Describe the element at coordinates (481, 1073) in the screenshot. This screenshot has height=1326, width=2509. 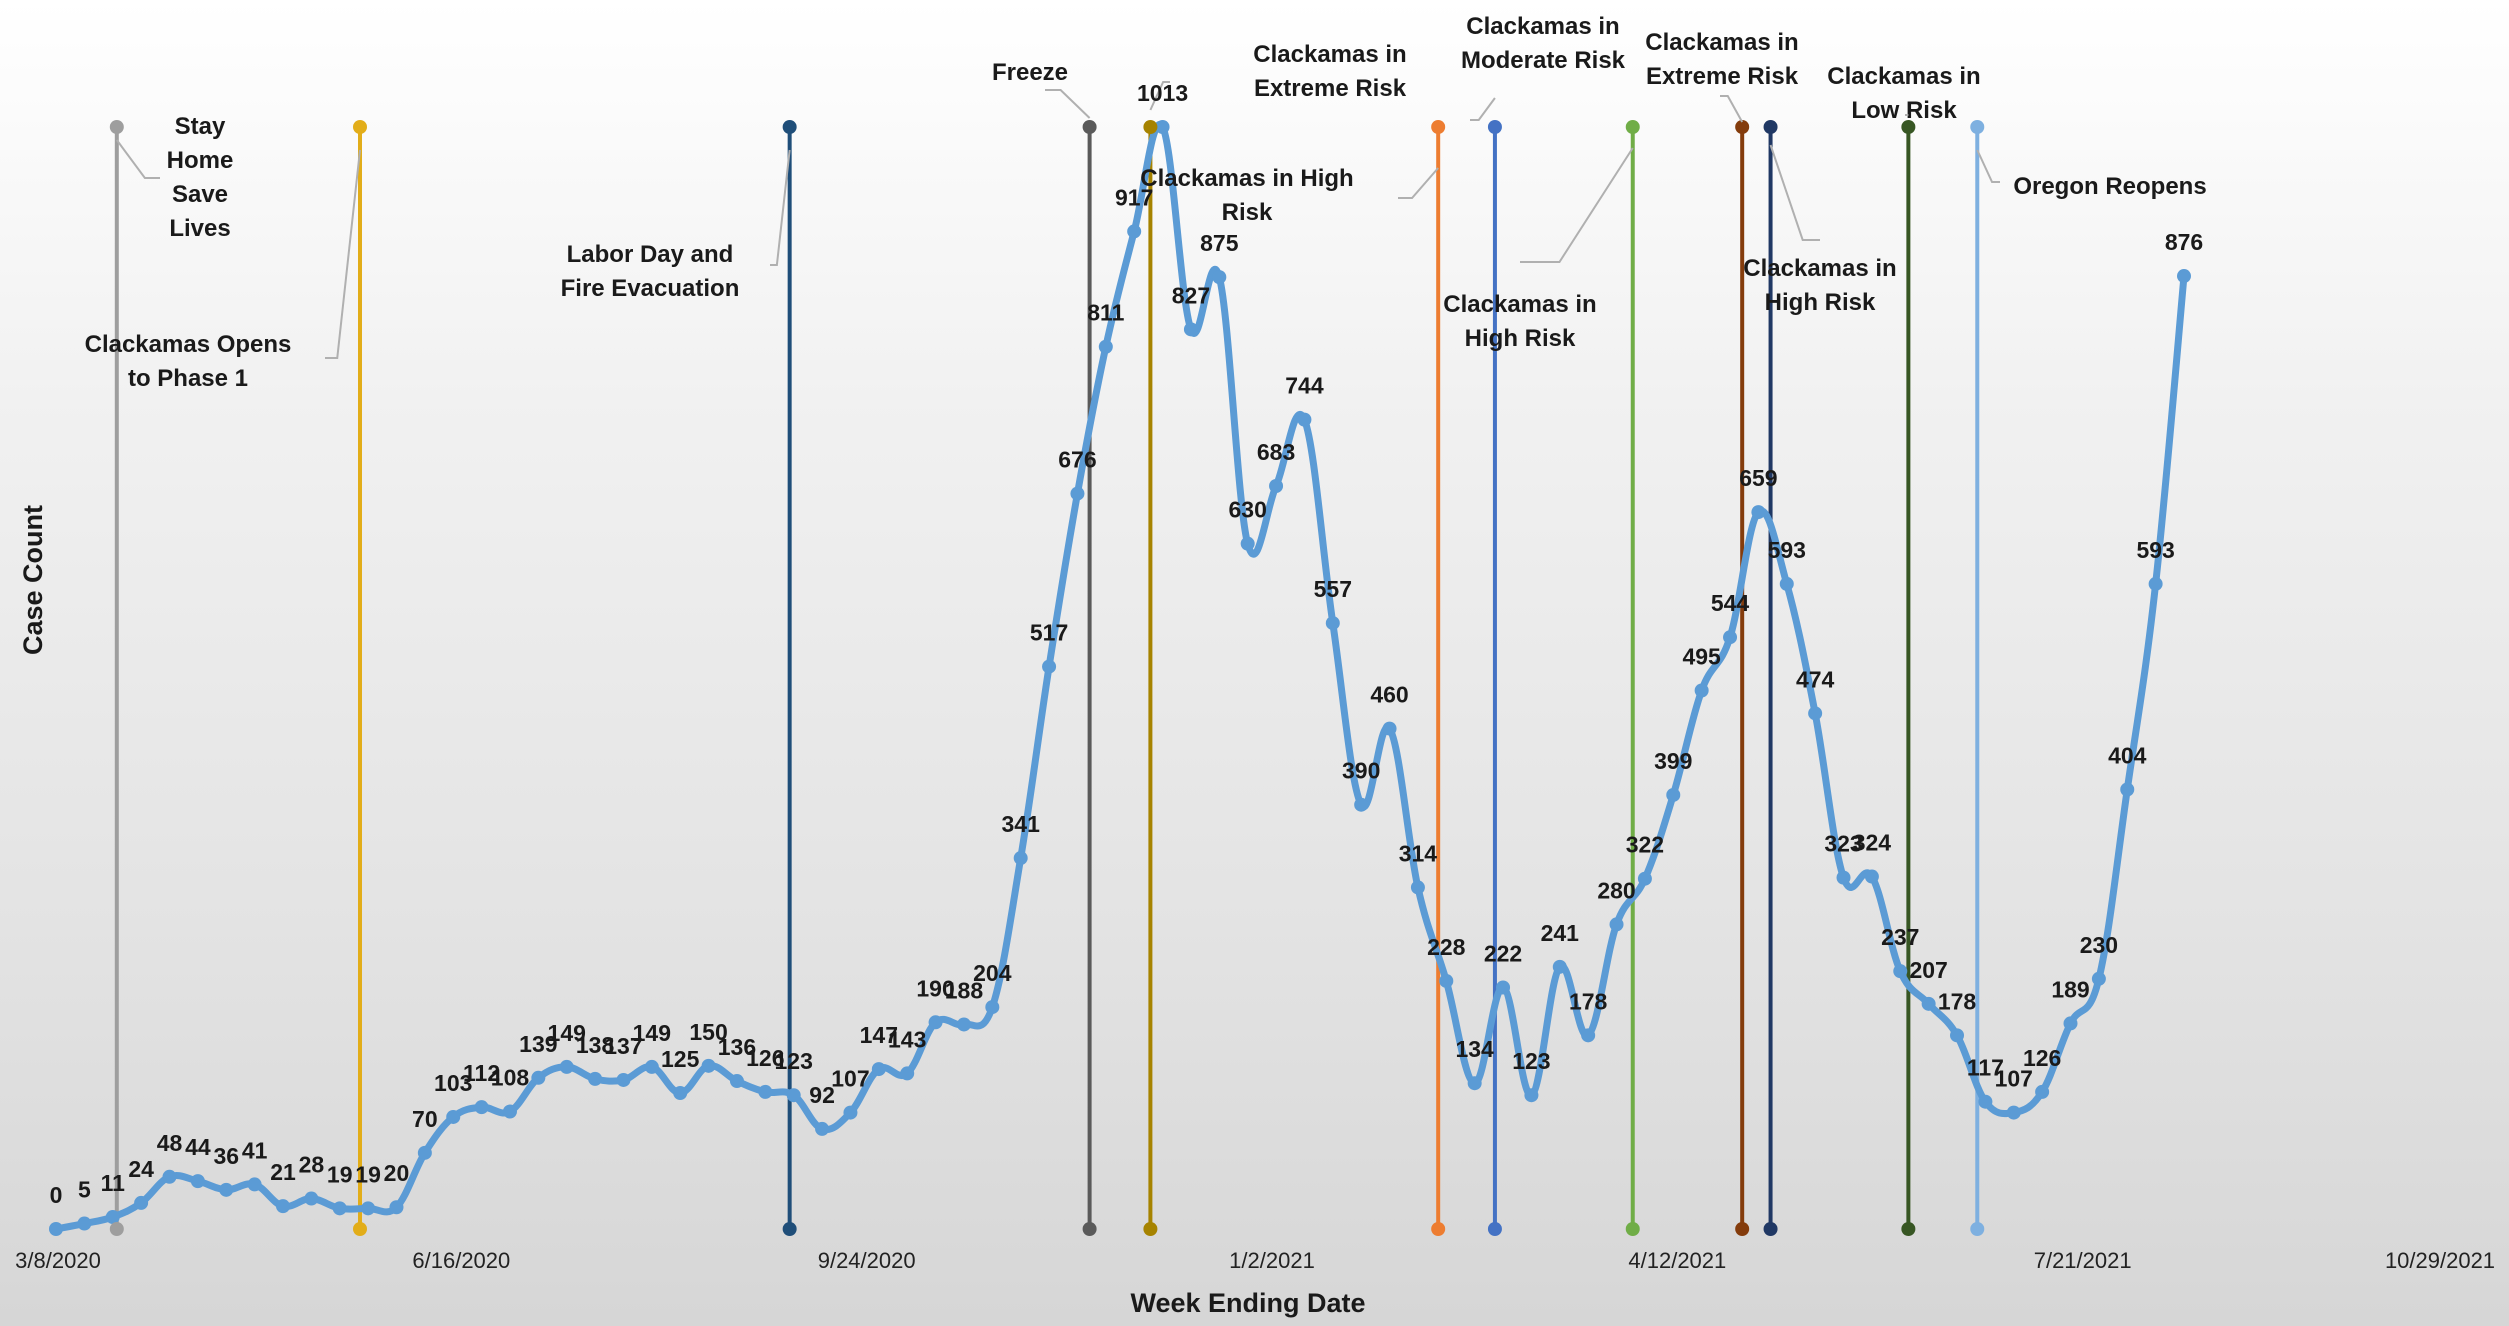
I see `data-label-16: 112` at that location.